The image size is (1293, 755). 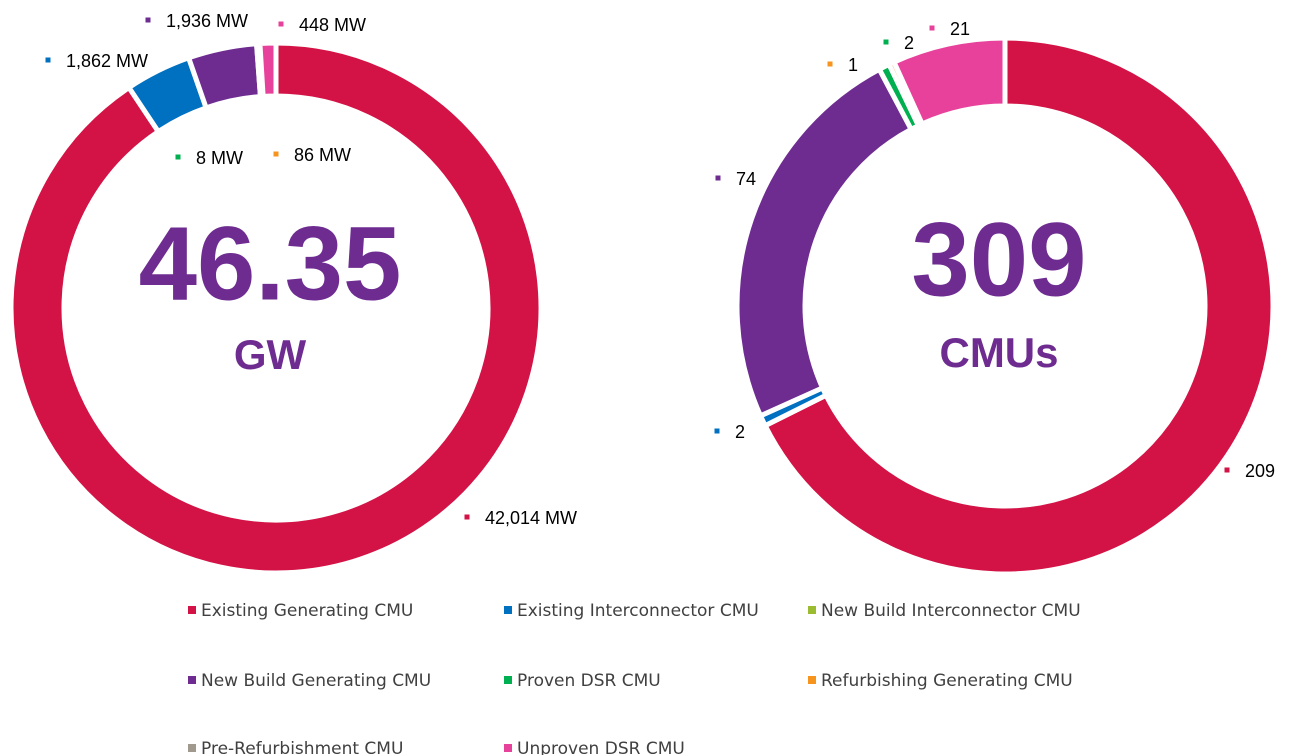 I want to click on data-label: 1,936 MW, so click(x=207, y=21).